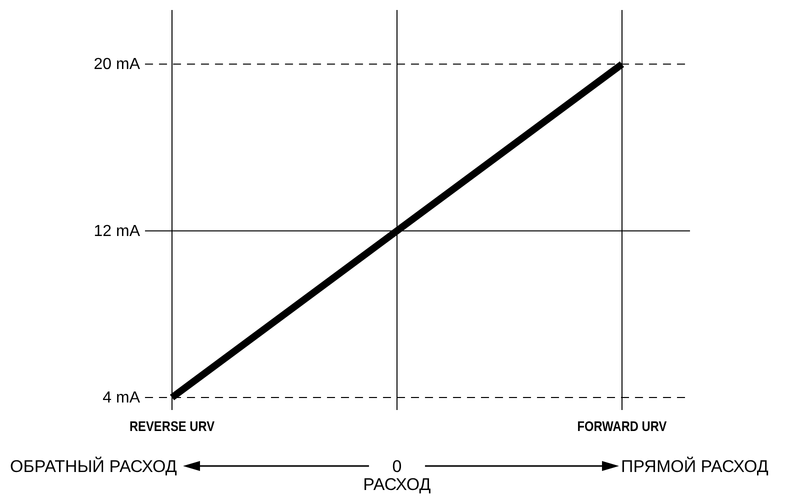 Image resolution: width=808 pixels, height=497 pixels. Describe the element at coordinates (117, 231) in the screenshot. I see `y-tick-label: 12 mA` at that location.